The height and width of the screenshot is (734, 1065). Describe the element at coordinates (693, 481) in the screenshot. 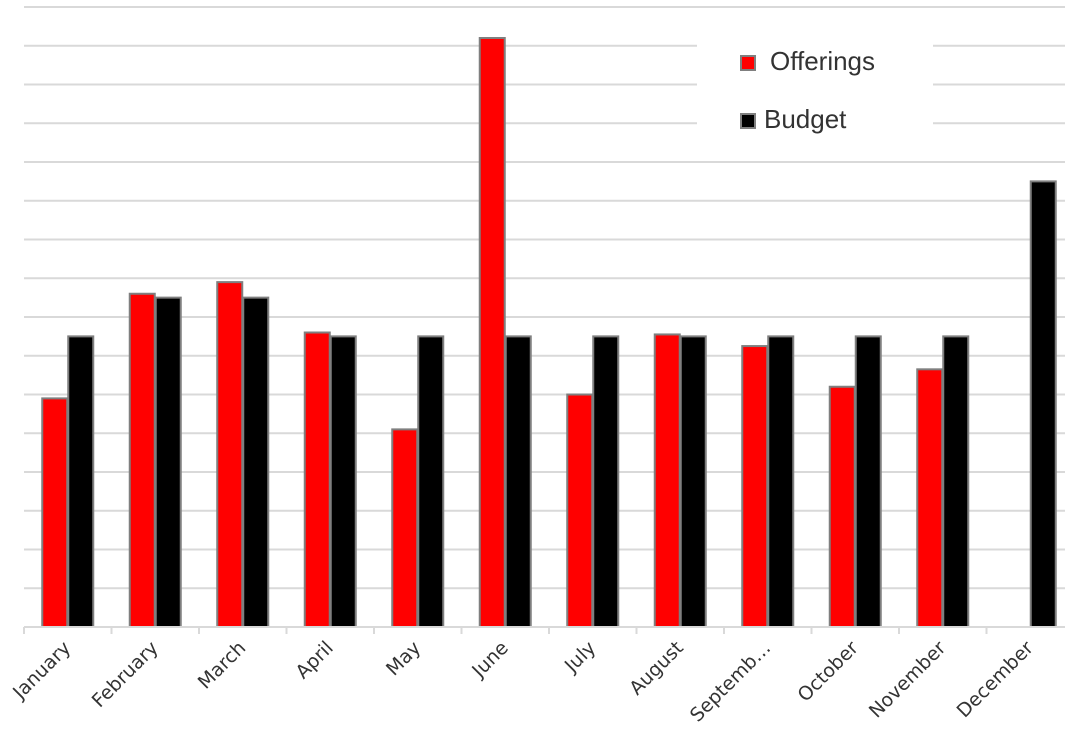

I see `bar-budget-august` at that location.